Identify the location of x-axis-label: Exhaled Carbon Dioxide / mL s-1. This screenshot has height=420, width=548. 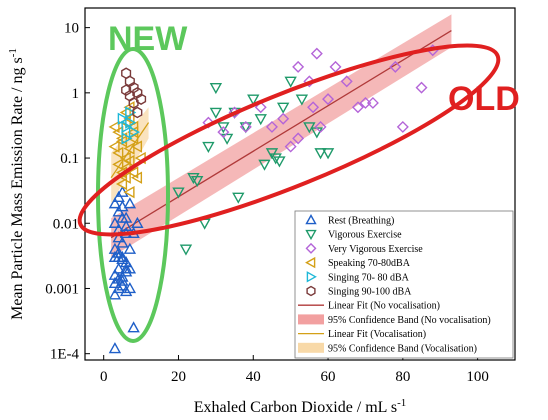
(300, 406).